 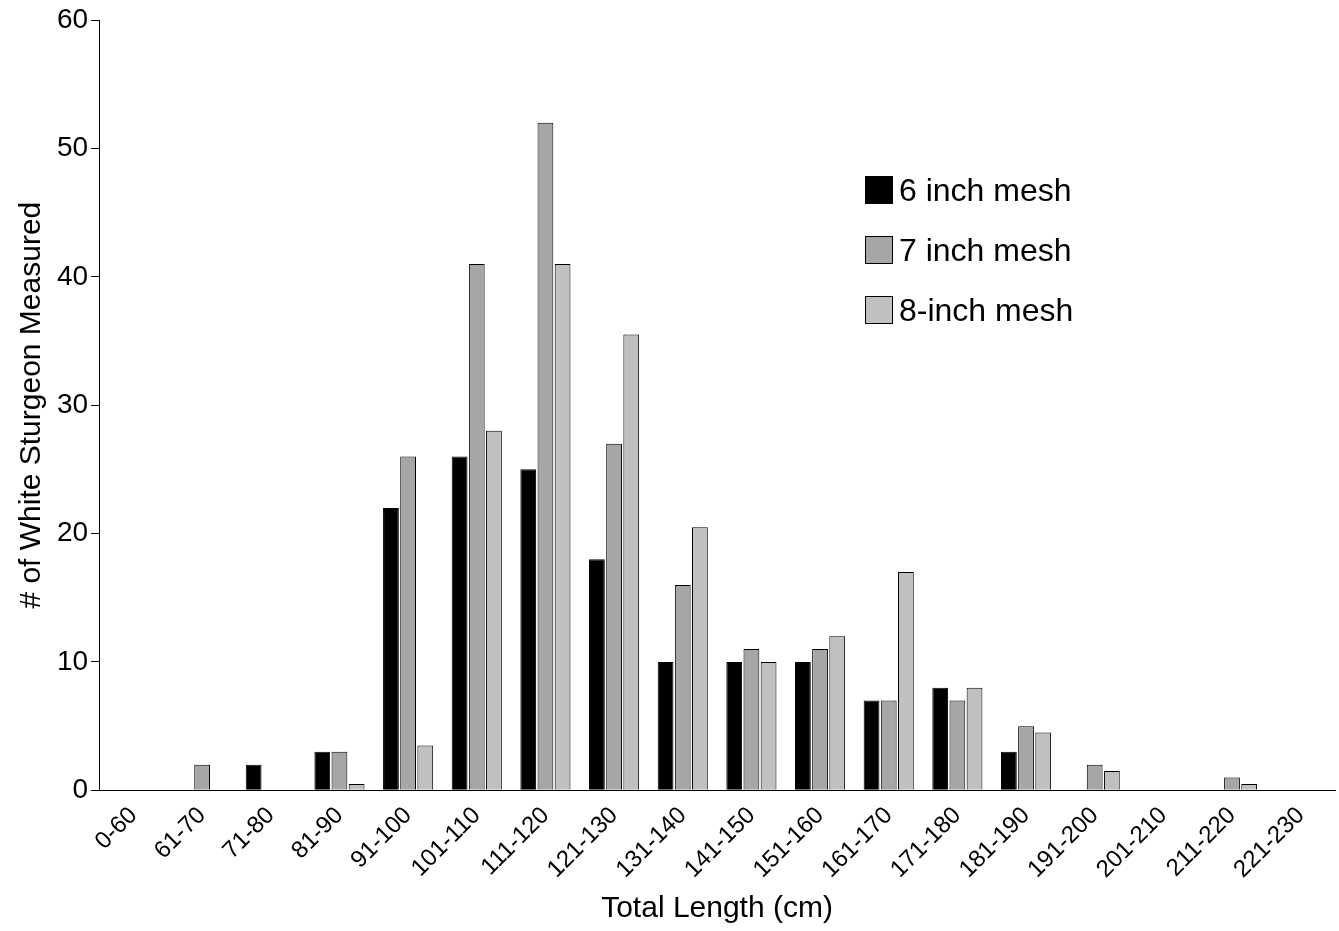 What do you see at coordinates (72, 18) in the screenshot?
I see `y-tick-label: 60` at bounding box center [72, 18].